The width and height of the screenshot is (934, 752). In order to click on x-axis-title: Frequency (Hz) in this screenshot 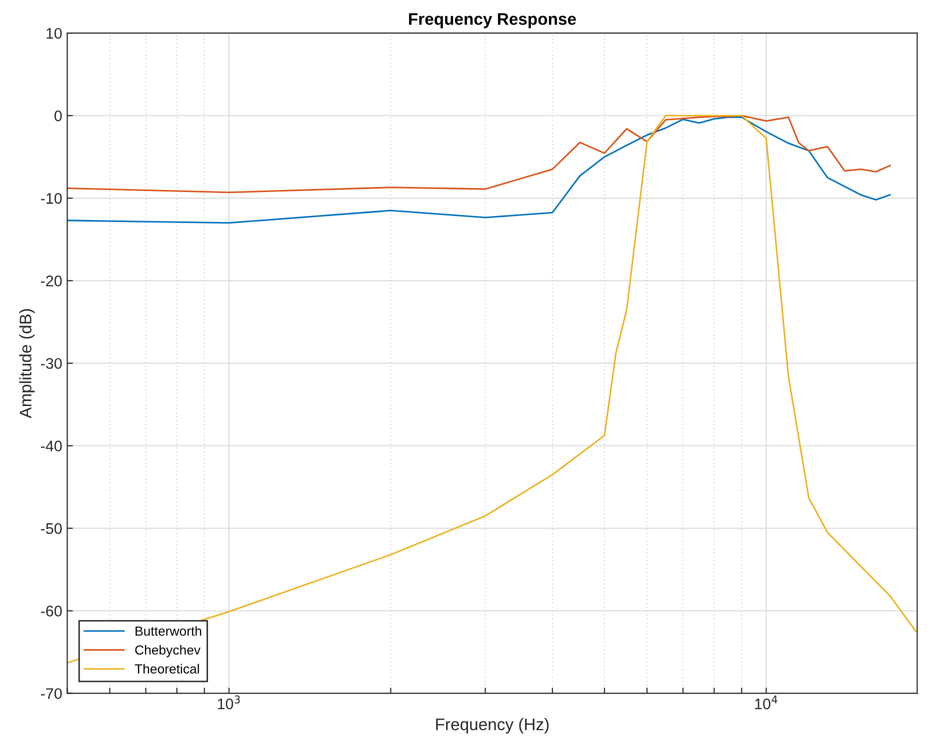, I will do `click(492, 726)`.